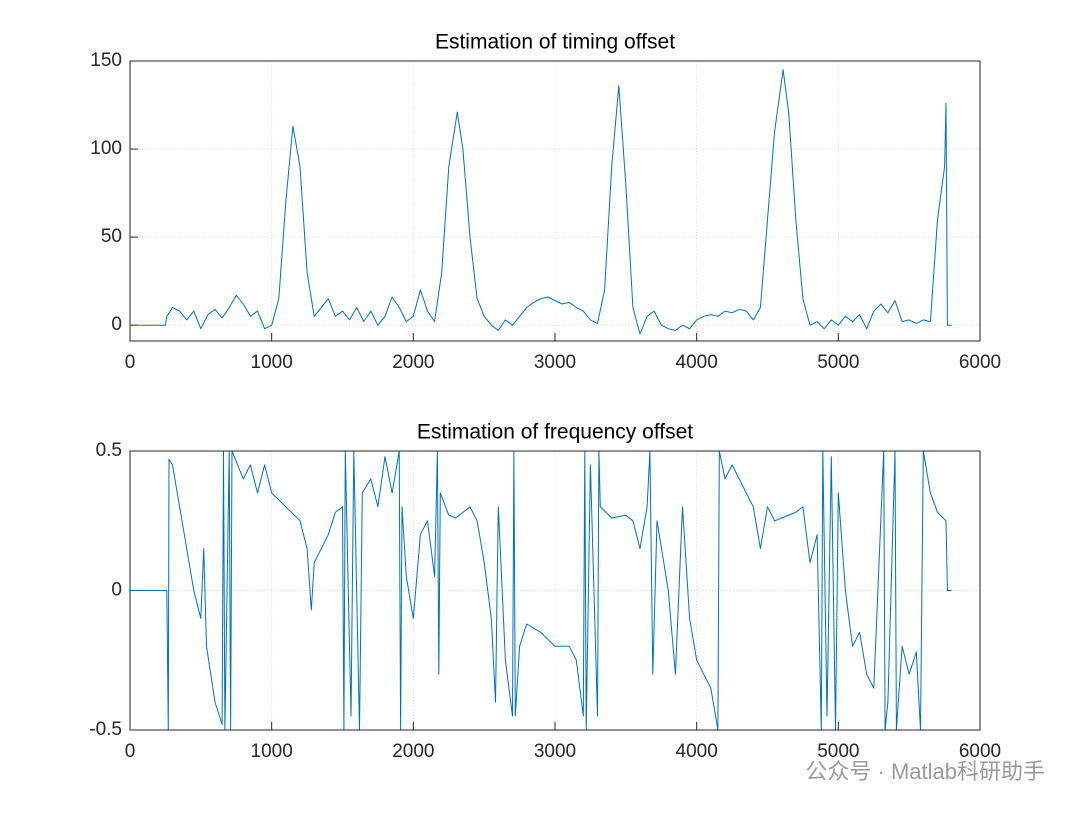 The height and width of the screenshot is (817, 1080). What do you see at coordinates (555, 432) in the screenshot?
I see `chart-title: Estimation of frequency offset` at bounding box center [555, 432].